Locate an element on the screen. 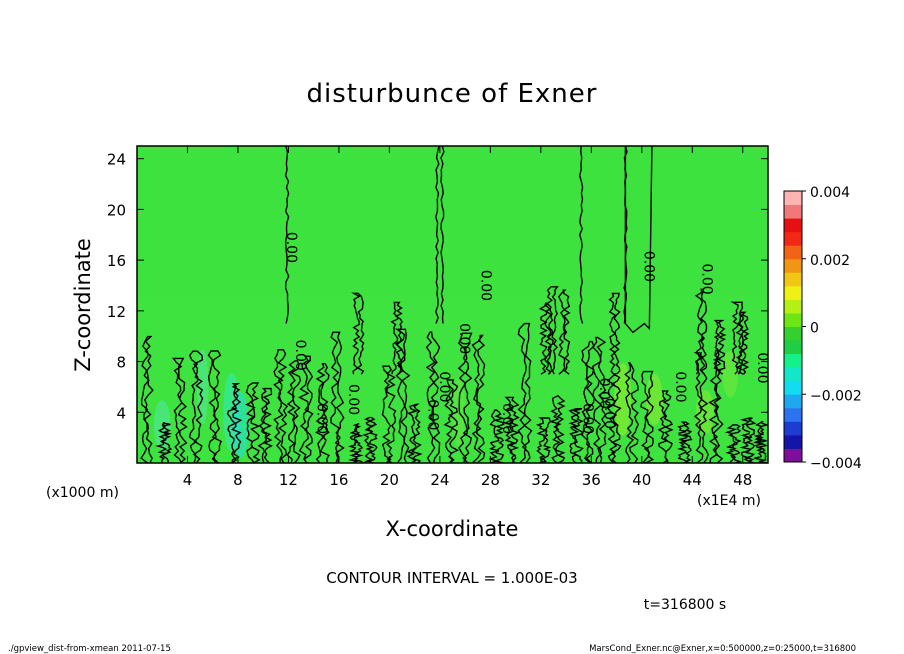 This screenshot has width=904, height=654. x-tick-label: 32 is located at coordinates (540, 480).